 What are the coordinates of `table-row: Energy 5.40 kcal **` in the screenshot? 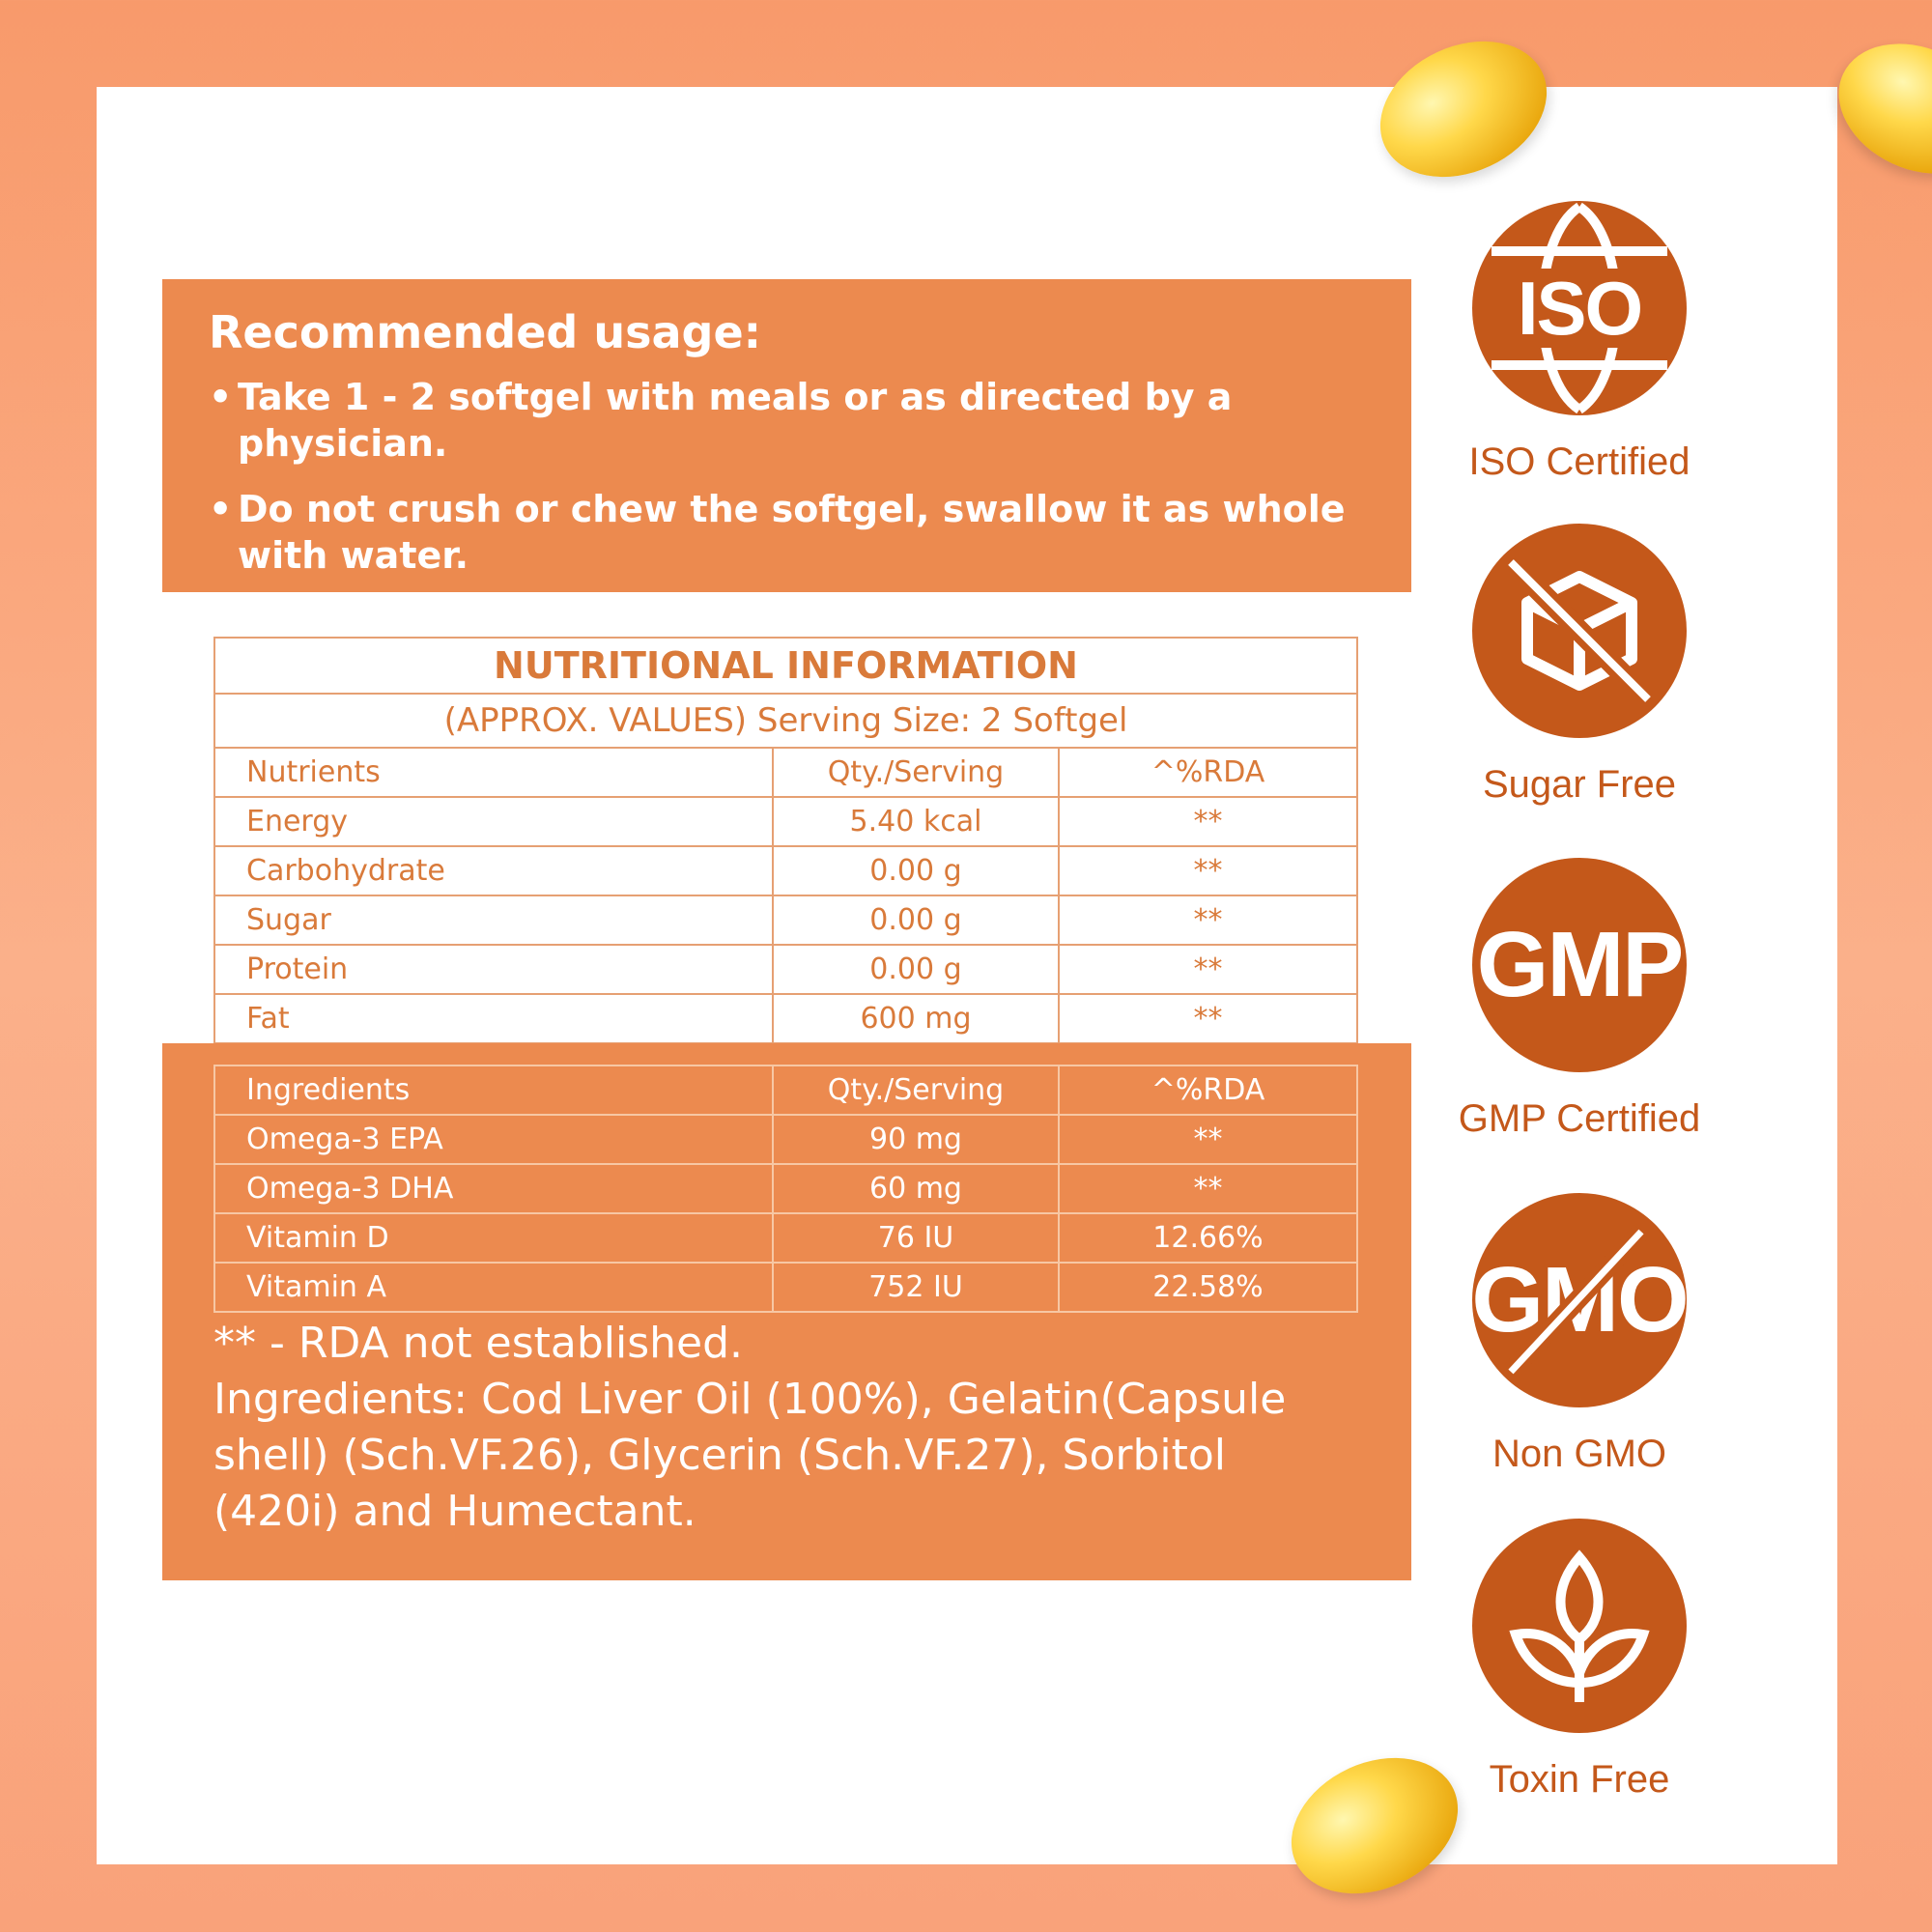 It's located at (786, 821).